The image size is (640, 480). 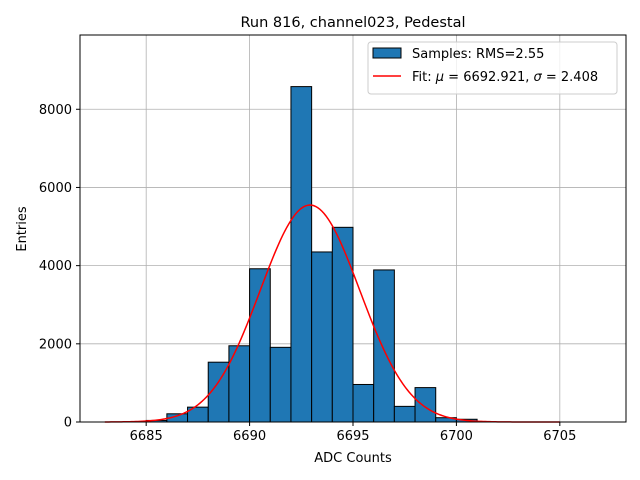 I want to click on chart-title: Run 816, channel023, Pedestal, so click(x=352, y=23).